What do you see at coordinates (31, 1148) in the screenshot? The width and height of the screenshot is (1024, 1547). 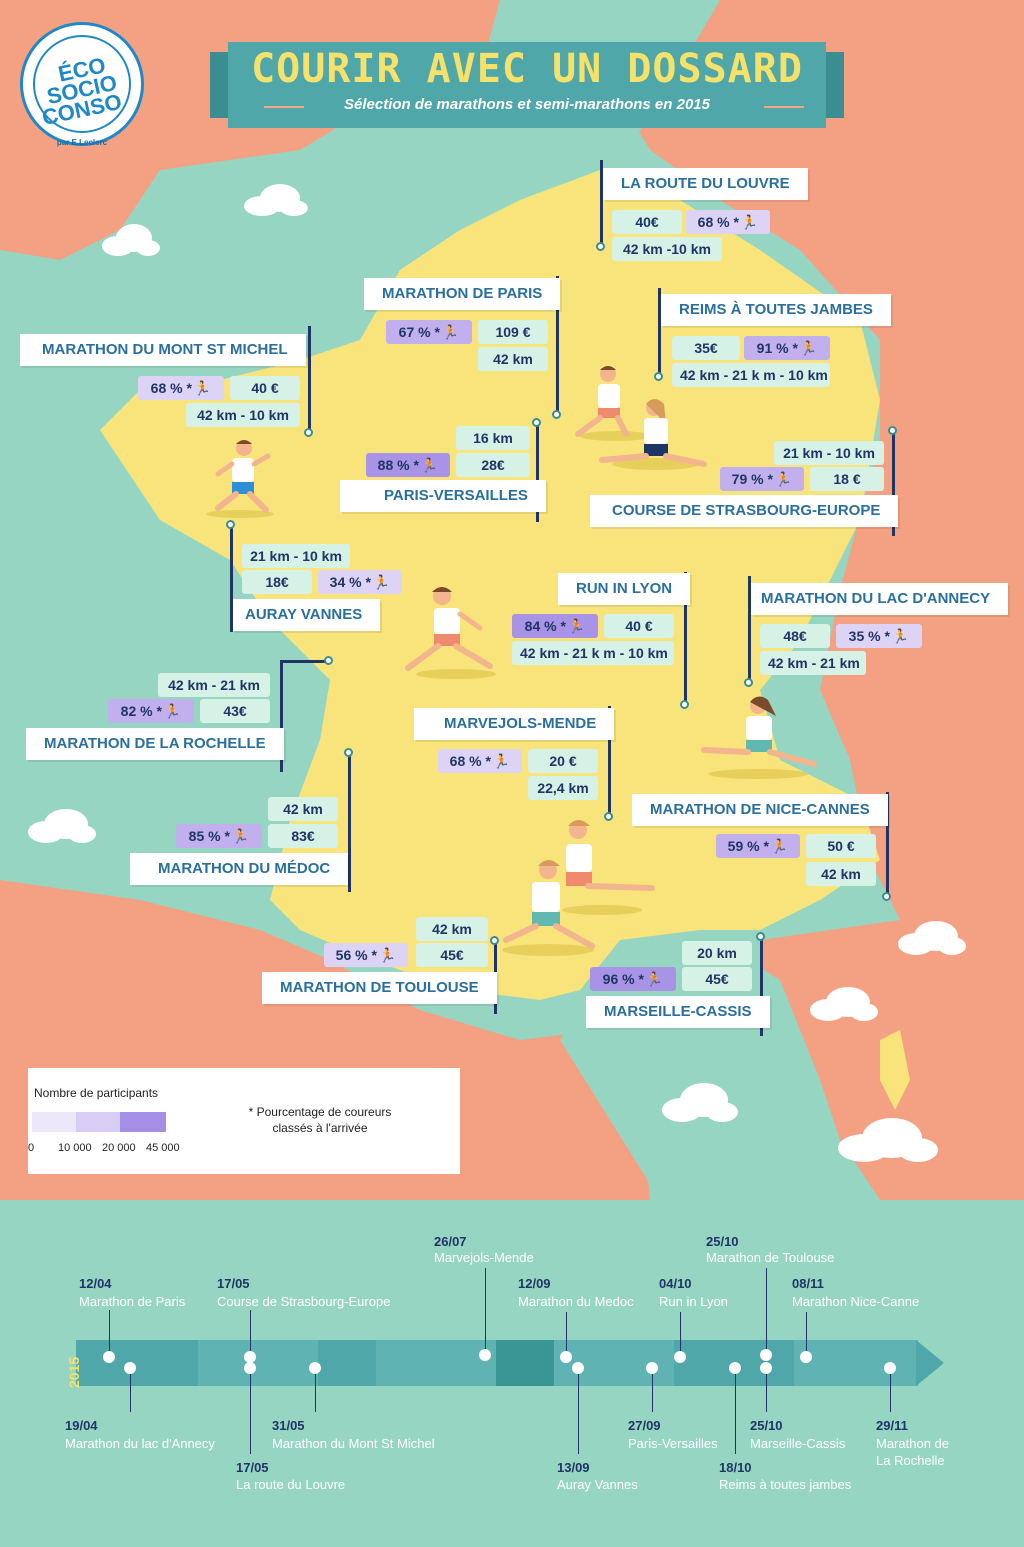 I see `legend-tick: 0` at bounding box center [31, 1148].